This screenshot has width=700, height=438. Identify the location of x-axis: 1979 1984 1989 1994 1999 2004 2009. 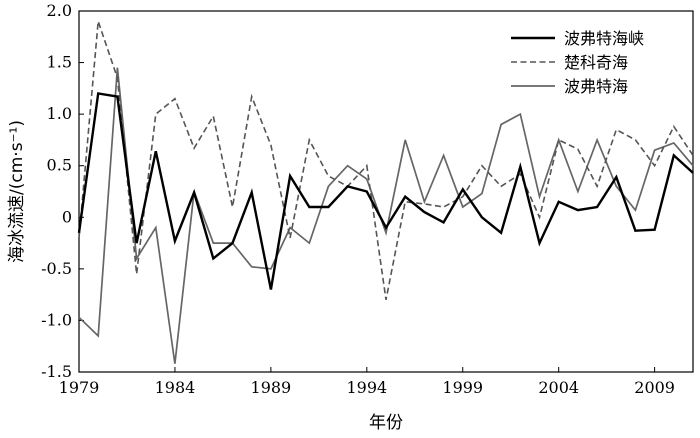
(367, 382).